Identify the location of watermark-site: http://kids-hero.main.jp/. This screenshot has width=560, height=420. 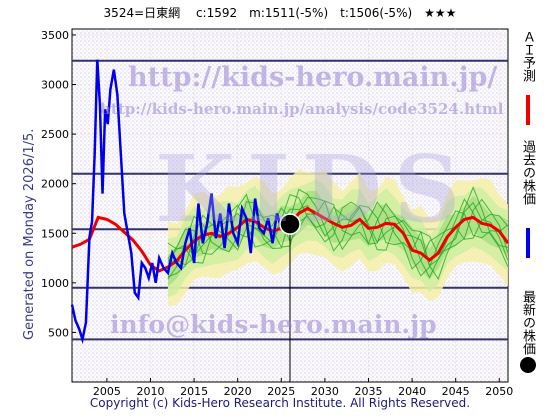
(313, 77).